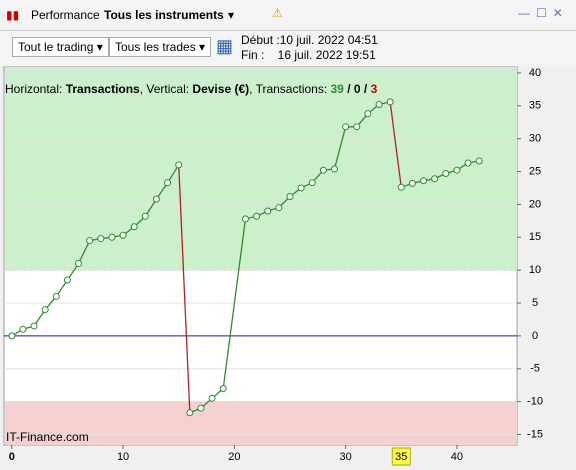  Describe the element at coordinates (277, 13) in the screenshot. I see `warning: ⚠` at that location.